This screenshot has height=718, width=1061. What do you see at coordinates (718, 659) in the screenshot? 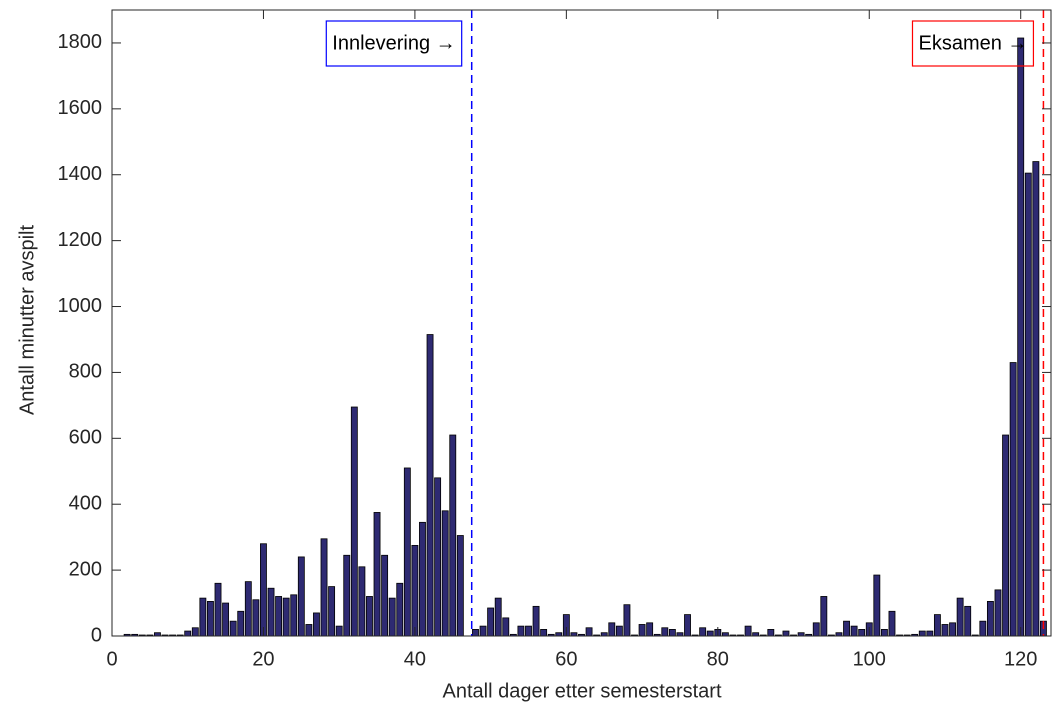
I see `x-tick-label: 80` at bounding box center [718, 659].